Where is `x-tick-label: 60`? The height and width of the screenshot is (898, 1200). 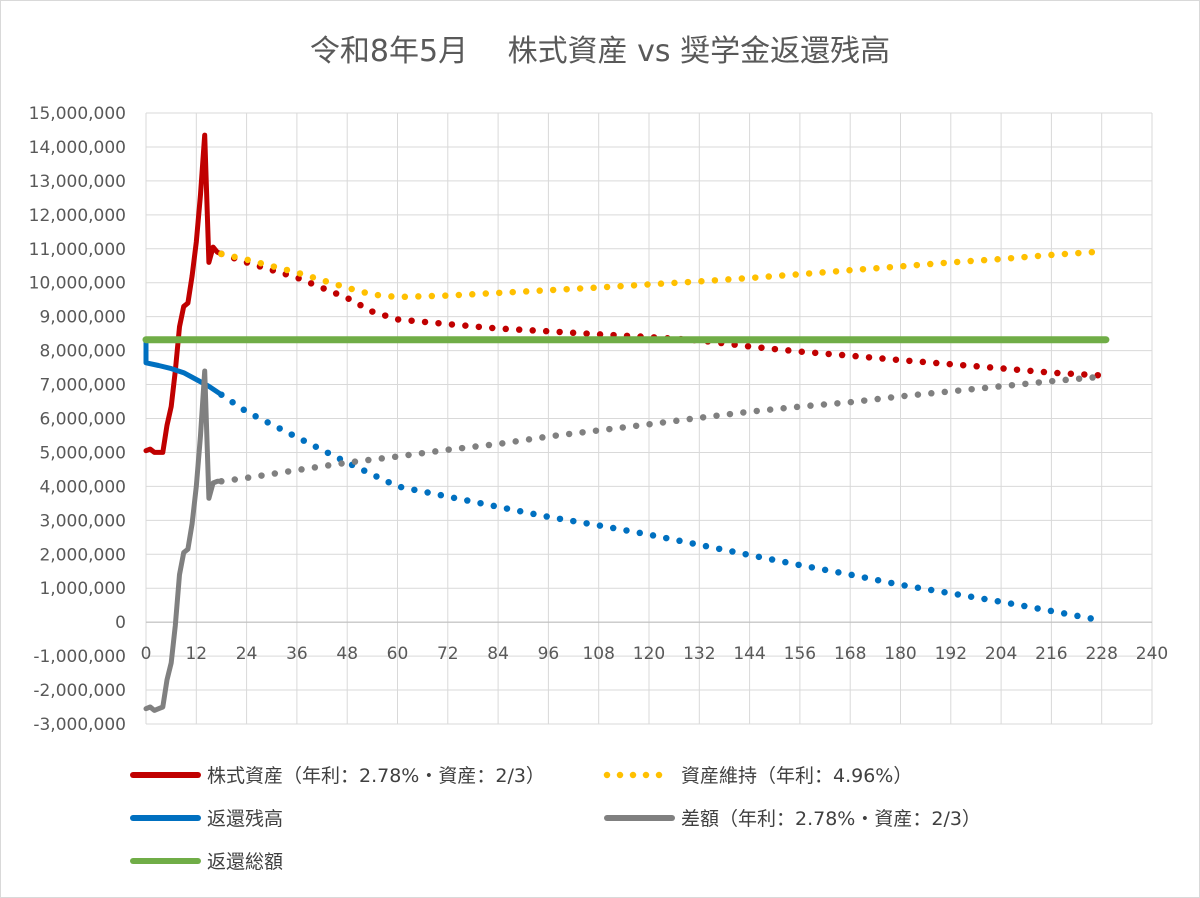
x-tick-label: 60 is located at coordinates (398, 654).